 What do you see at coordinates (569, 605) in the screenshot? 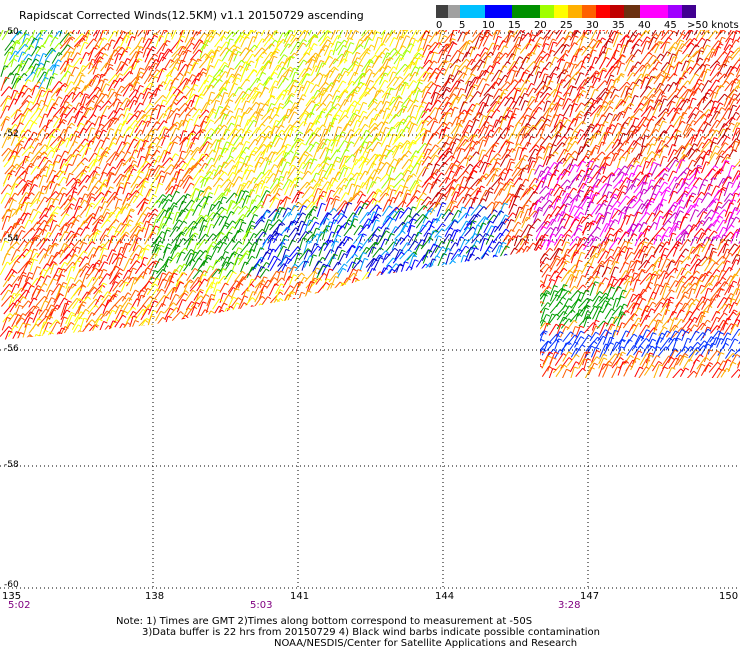
I see `time-label: 3:28` at bounding box center [569, 605].